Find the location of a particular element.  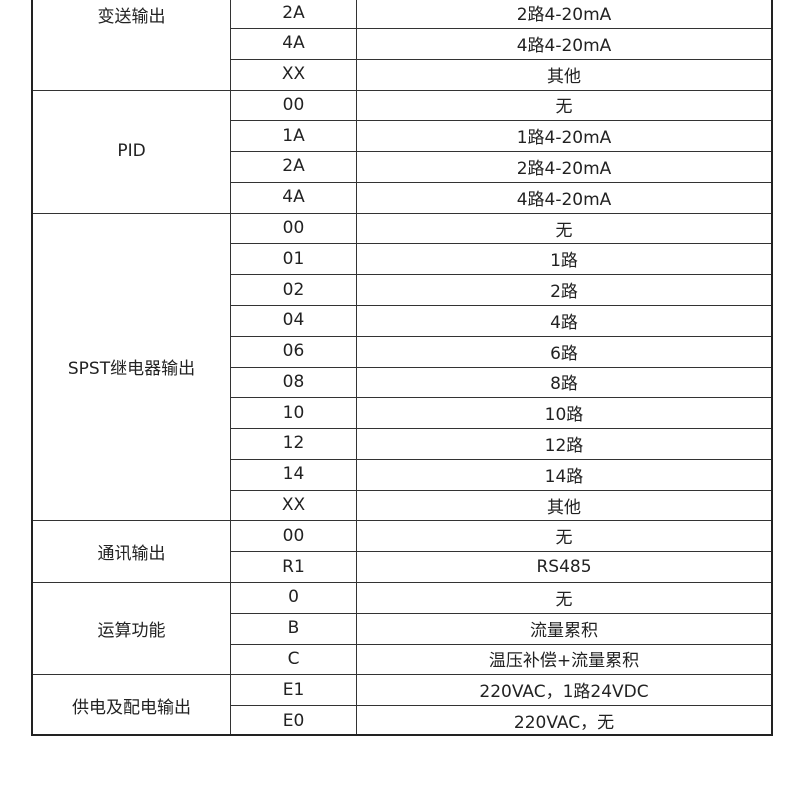

code-cell: 14 is located at coordinates (293, 474).